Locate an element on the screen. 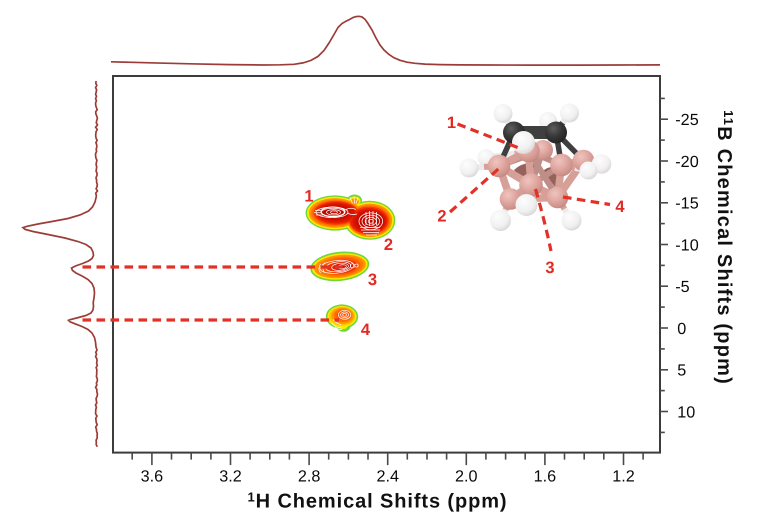 The height and width of the screenshot is (527, 768). svg-text: 3.6 is located at coordinates (152, 476).